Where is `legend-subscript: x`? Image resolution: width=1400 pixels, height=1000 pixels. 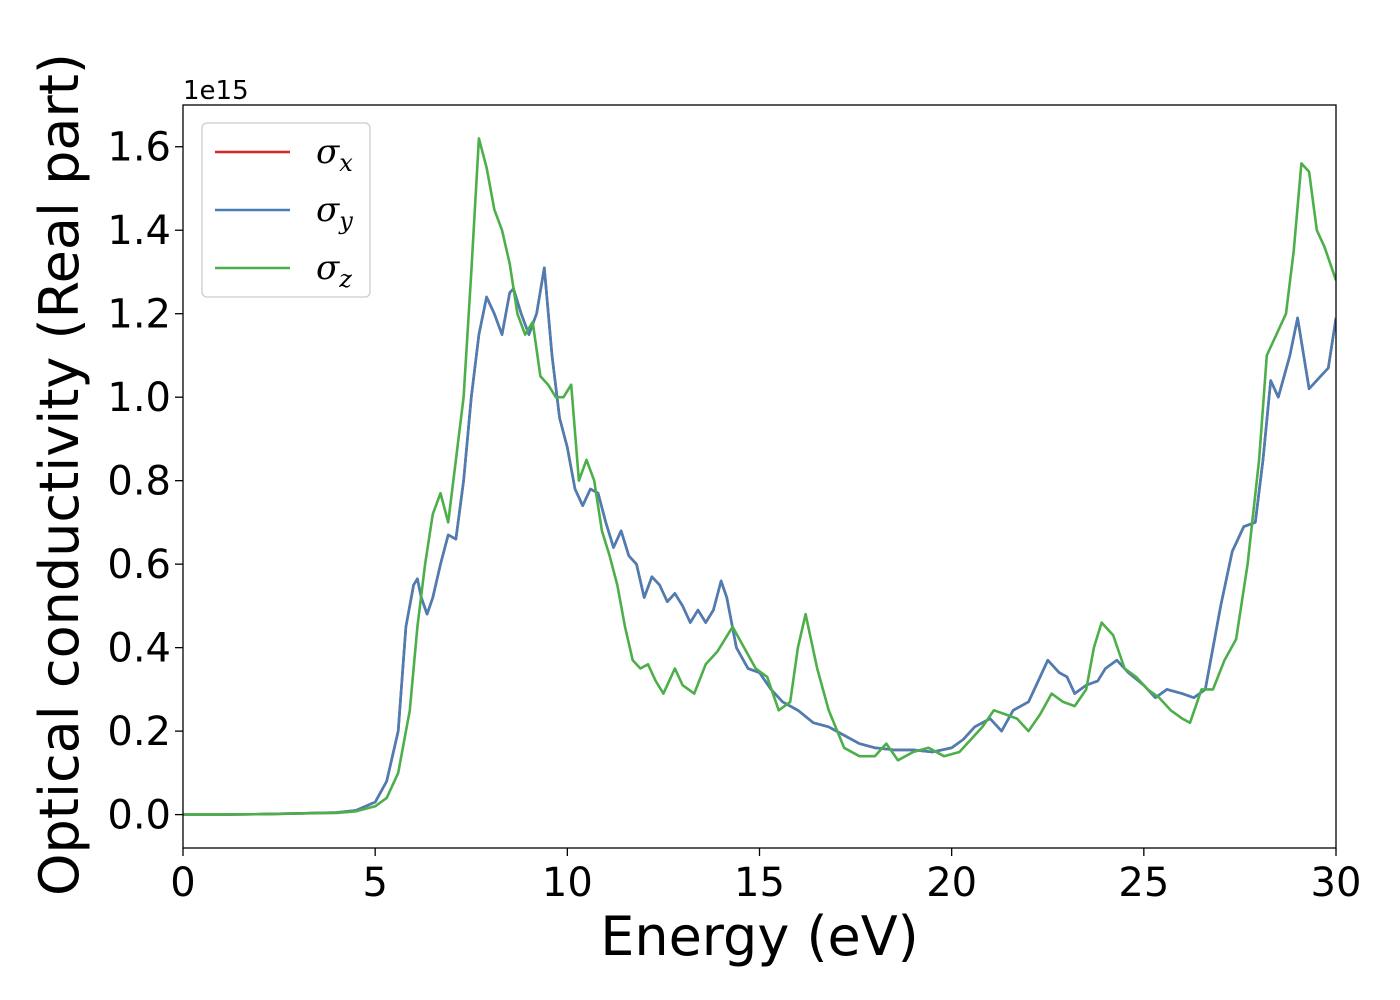
legend-subscript: x is located at coordinates (346, 163).